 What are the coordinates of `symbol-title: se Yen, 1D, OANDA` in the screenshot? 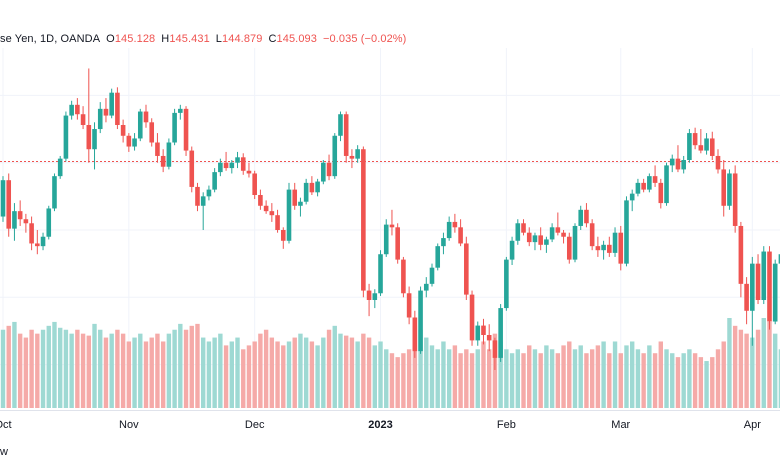 It's located at (50, 39).